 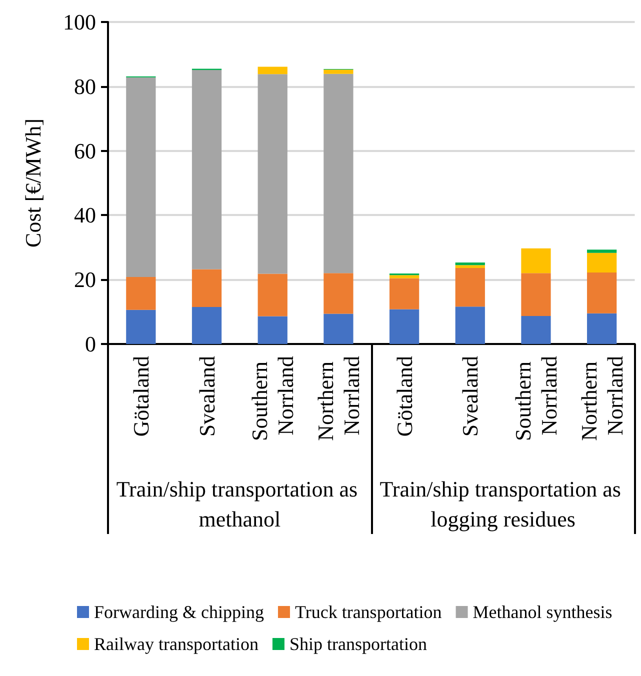 What do you see at coordinates (85, 215) in the screenshot?
I see `y-tick-label: 40` at bounding box center [85, 215].